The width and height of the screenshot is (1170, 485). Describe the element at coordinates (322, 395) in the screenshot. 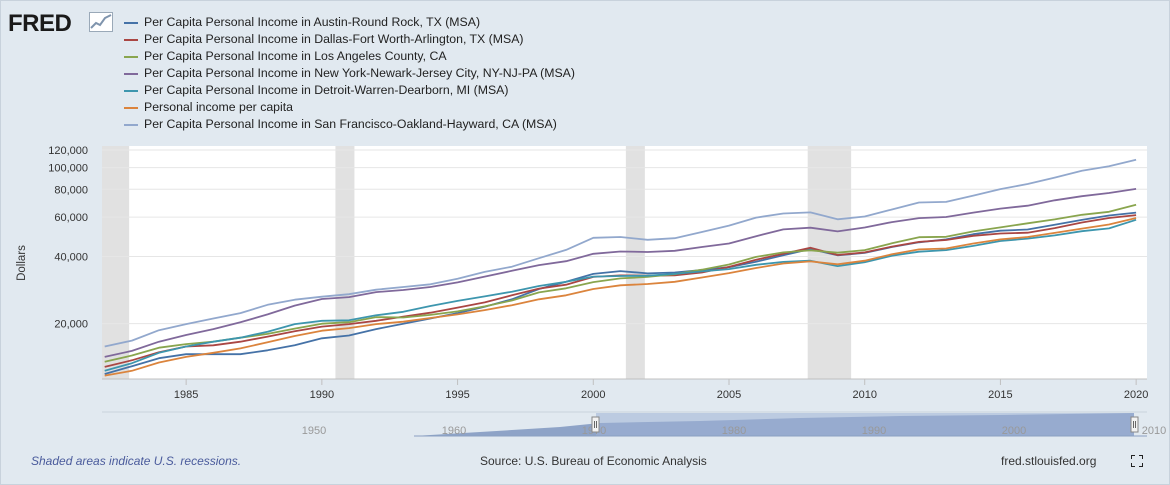

I see `x-tick-label: 1990` at that location.